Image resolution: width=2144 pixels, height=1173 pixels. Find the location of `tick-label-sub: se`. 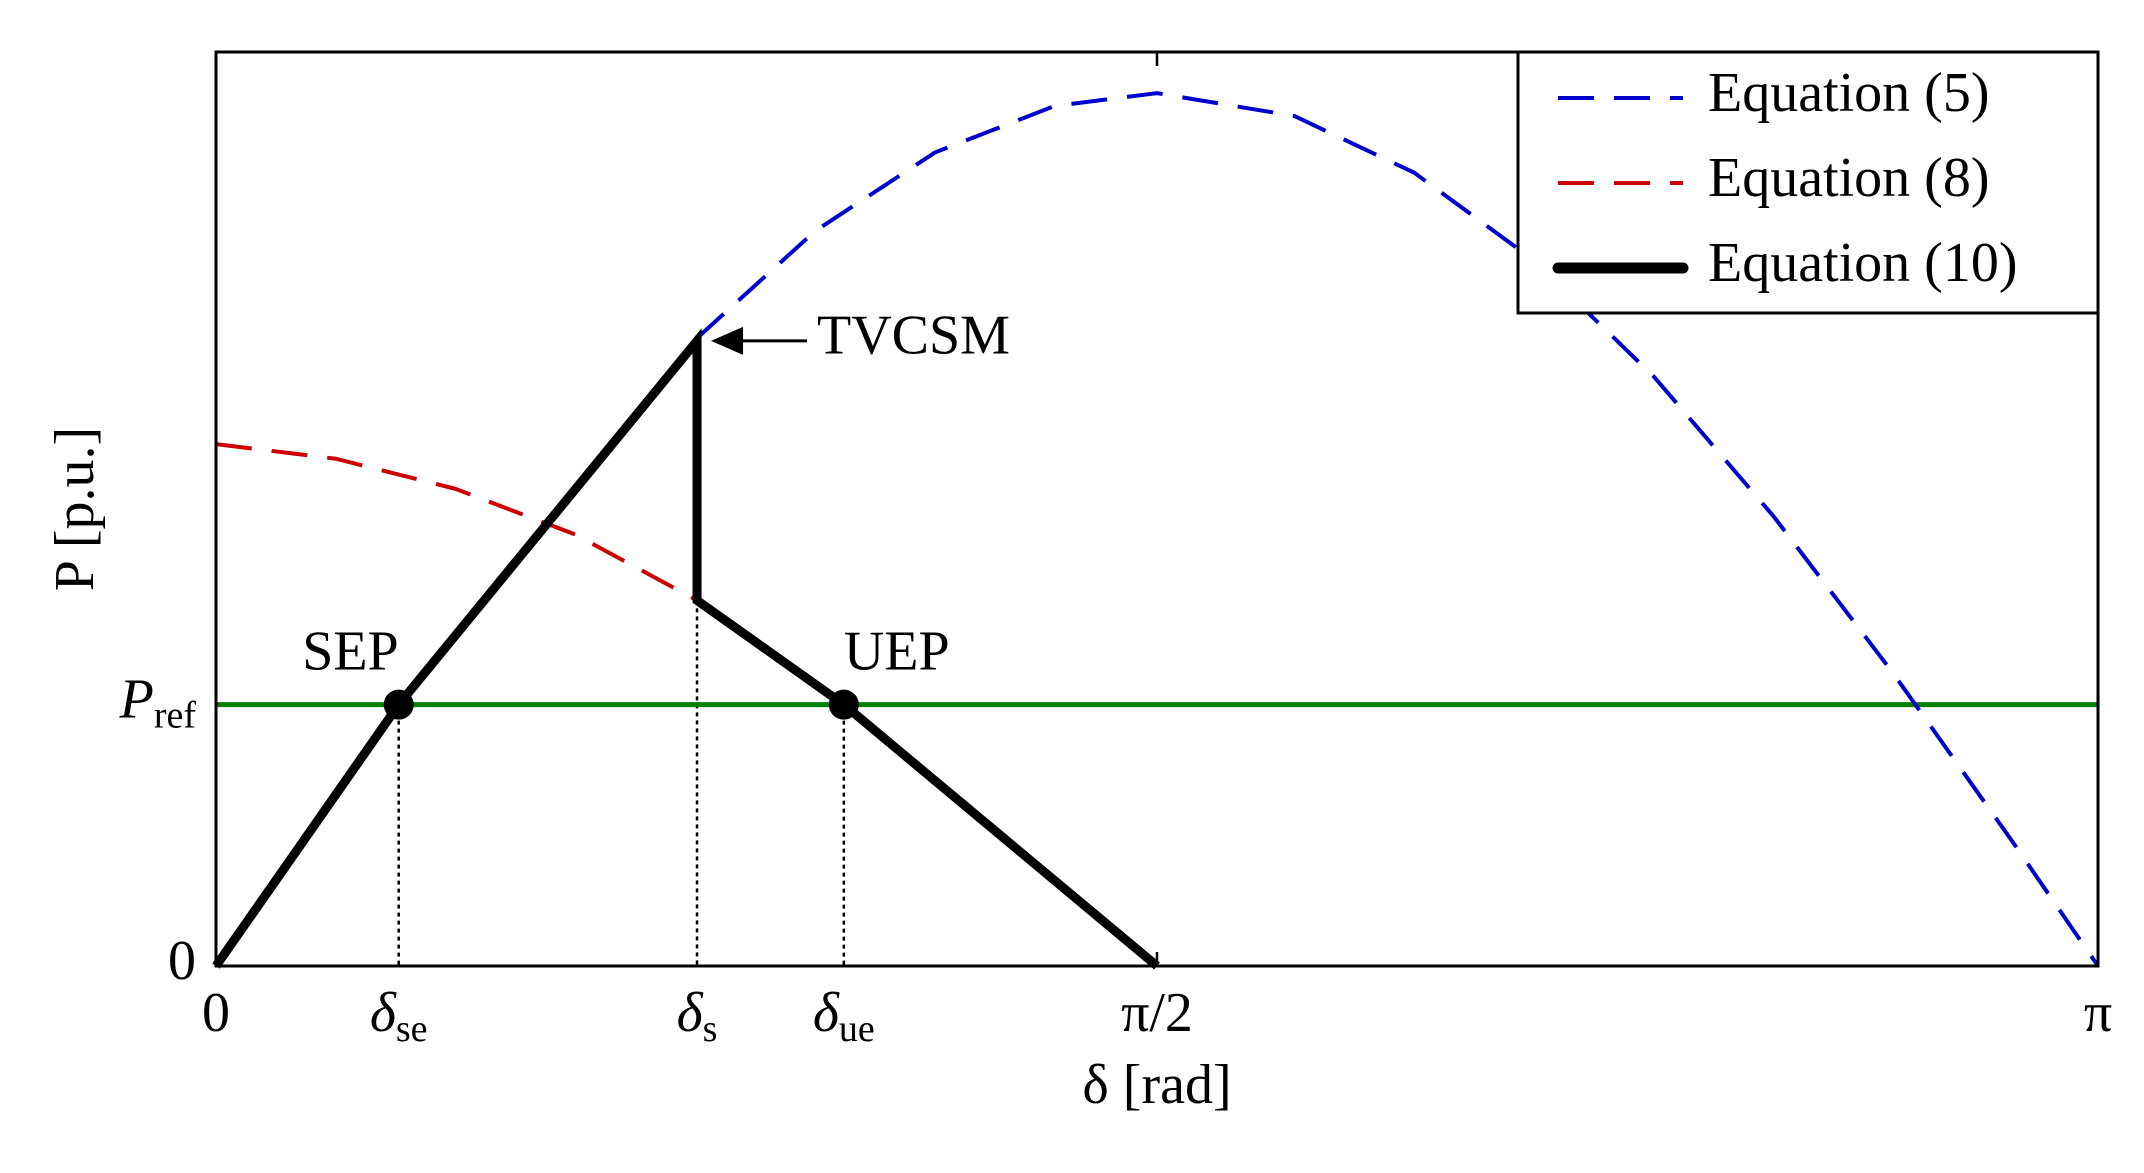

tick-label-sub: se is located at coordinates (412, 1029).